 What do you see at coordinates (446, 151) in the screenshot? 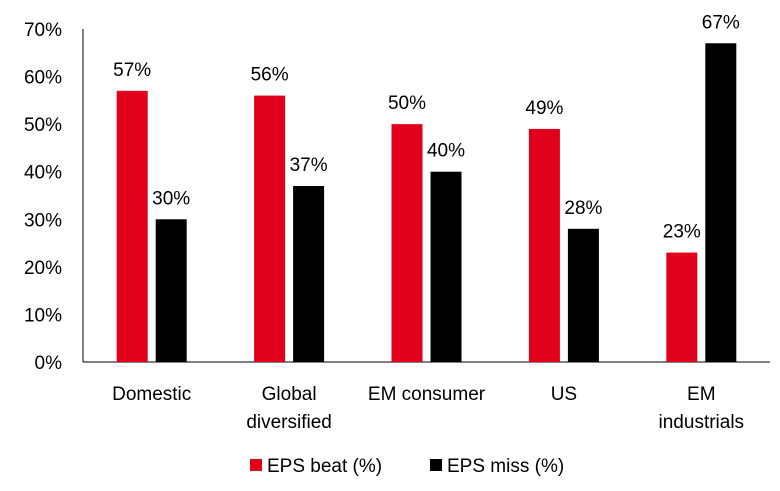
I see `data-label: 40%` at bounding box center [446, 151].